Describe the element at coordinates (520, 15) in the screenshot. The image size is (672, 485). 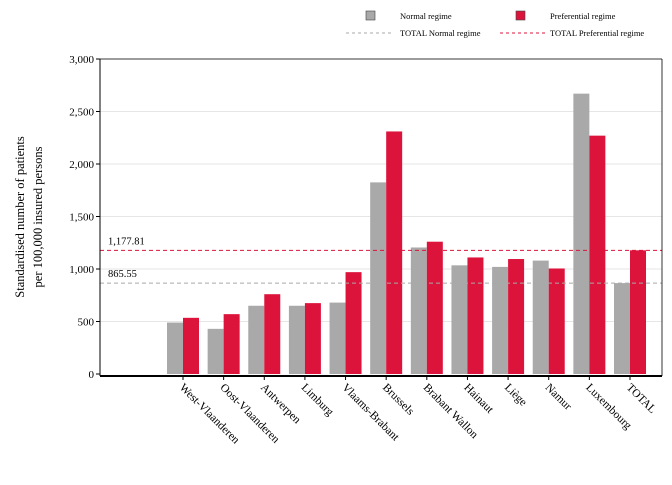
I see `legend-swatch-preferential` at that location.